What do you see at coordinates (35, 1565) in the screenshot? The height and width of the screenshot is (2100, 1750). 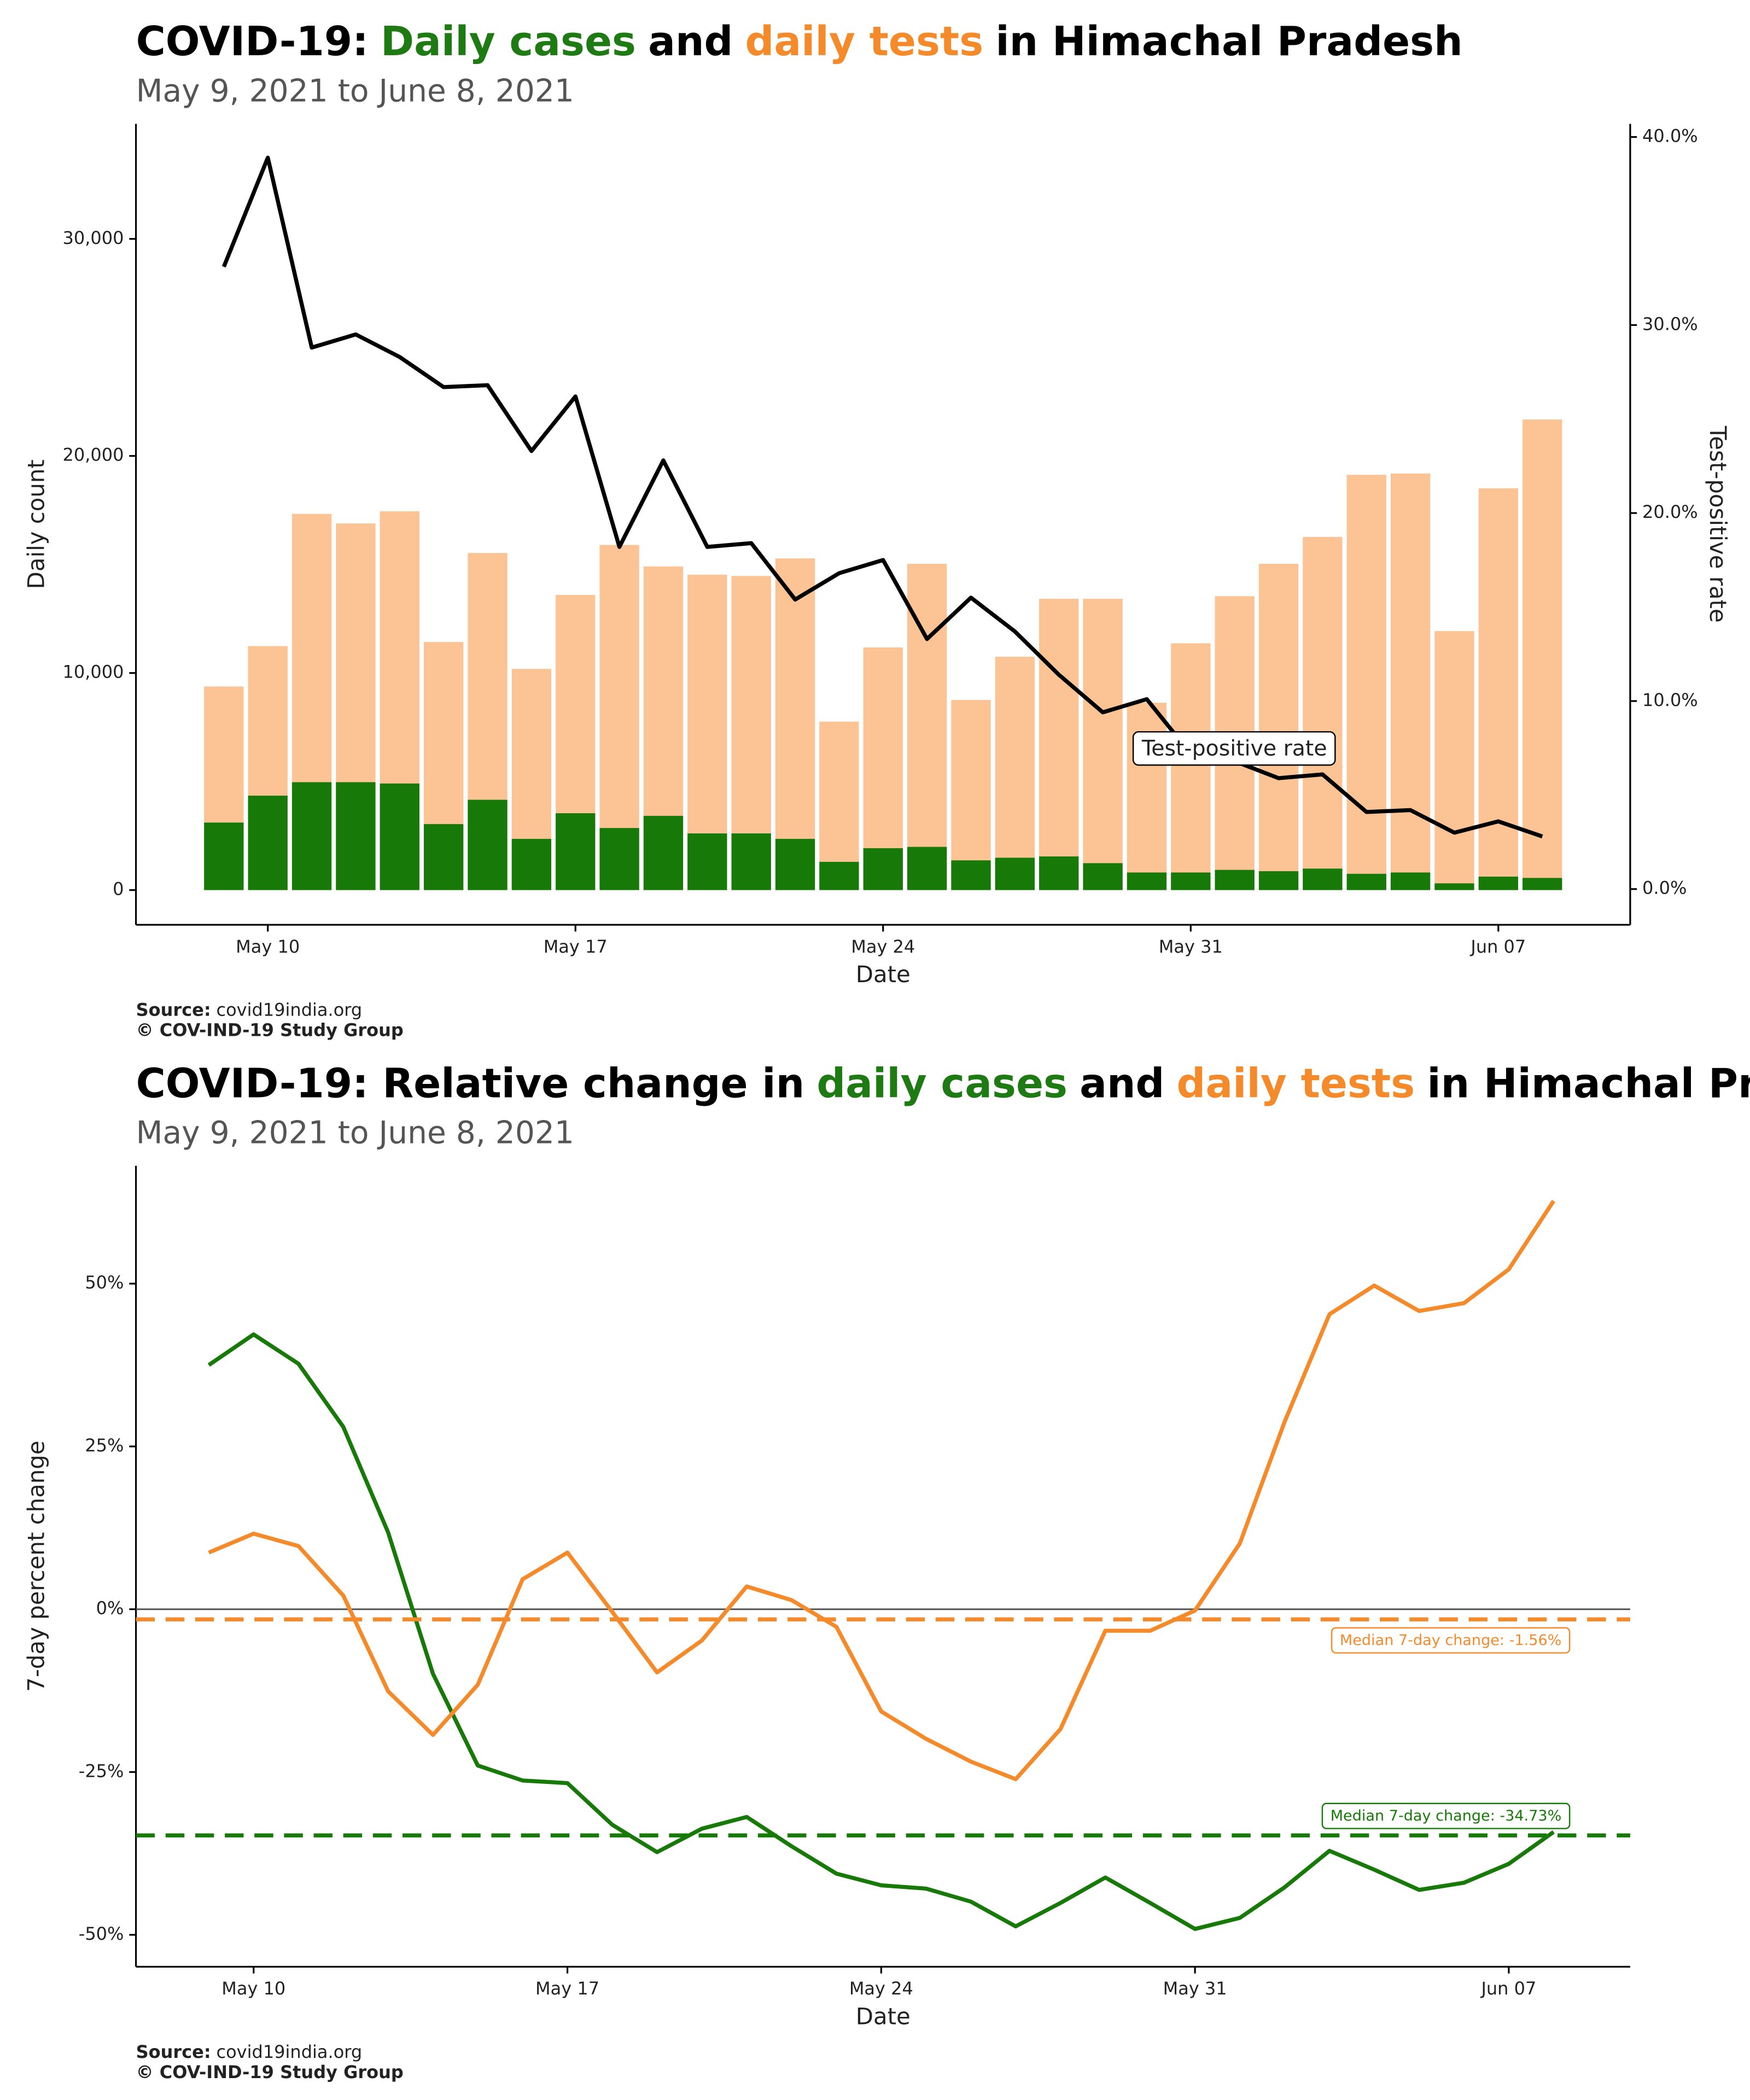 I see `y-axis-label: 7-day percent change` at bounding box center [35, 1565].